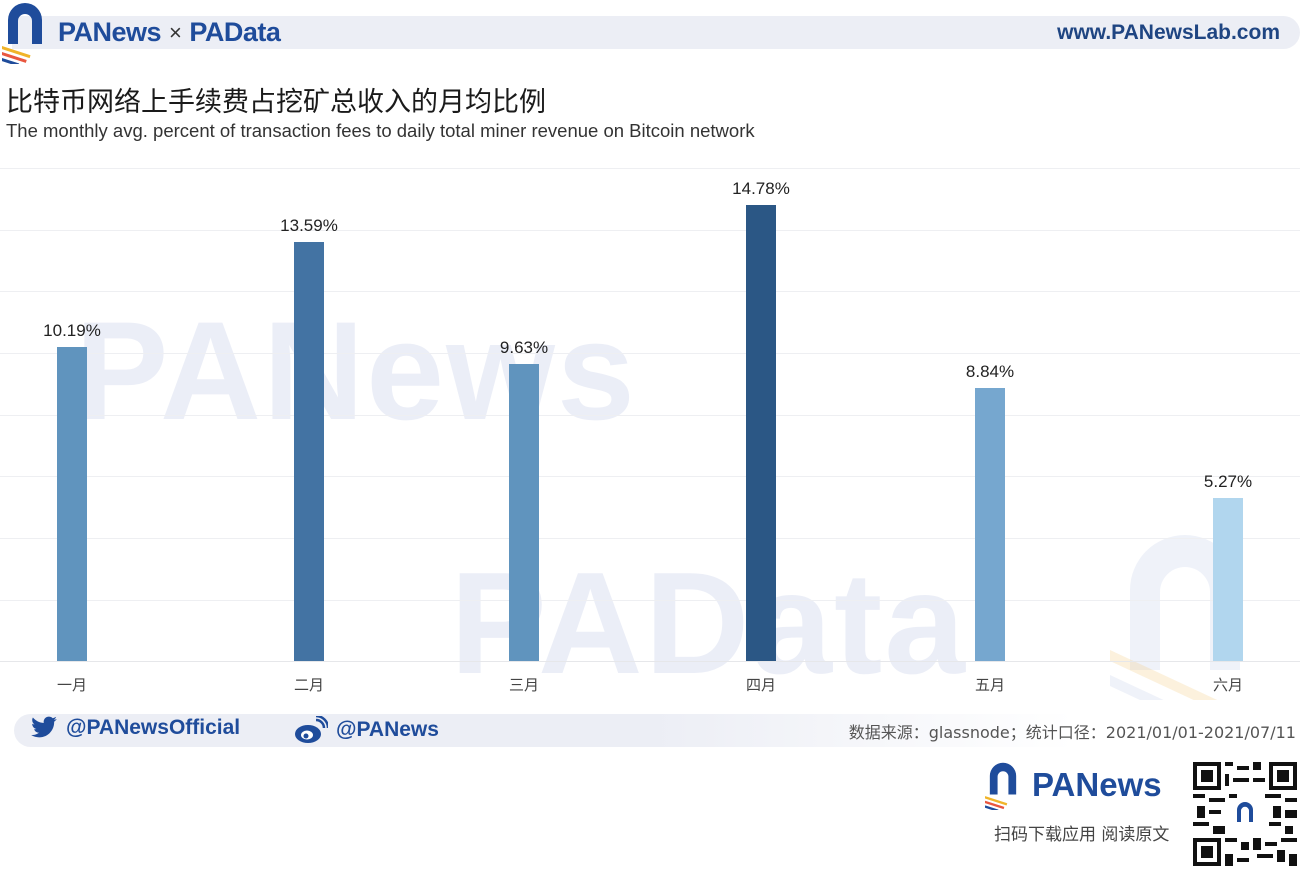  What do you see at coordinates (544, 730) in the screenshot?
I see `footer-band` at bounding box center [544, 730].